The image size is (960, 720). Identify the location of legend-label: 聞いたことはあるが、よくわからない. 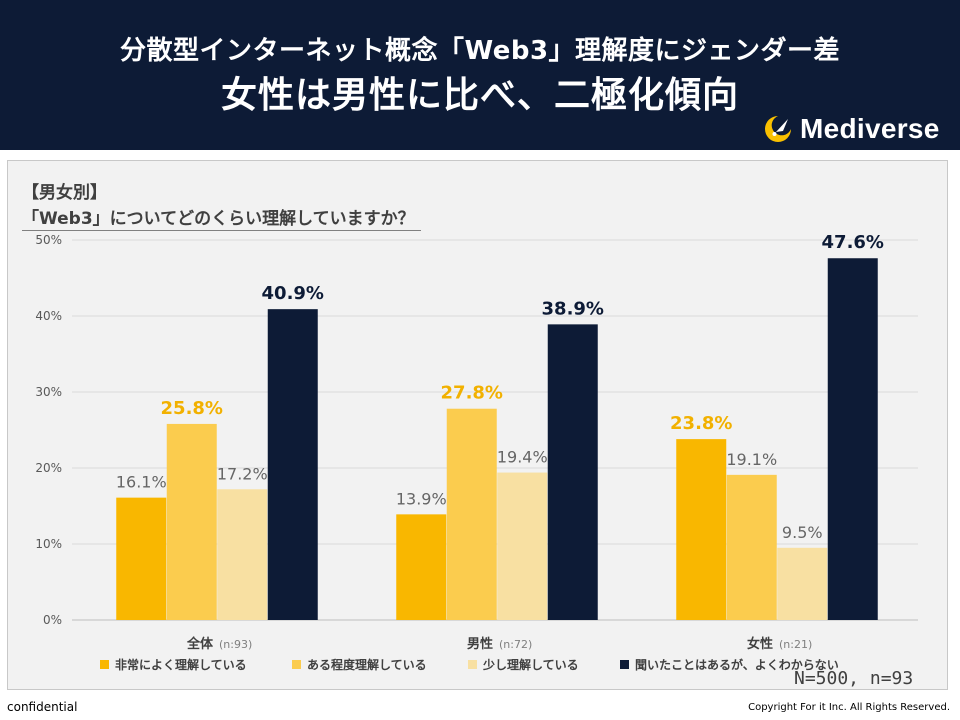
(737, 664).